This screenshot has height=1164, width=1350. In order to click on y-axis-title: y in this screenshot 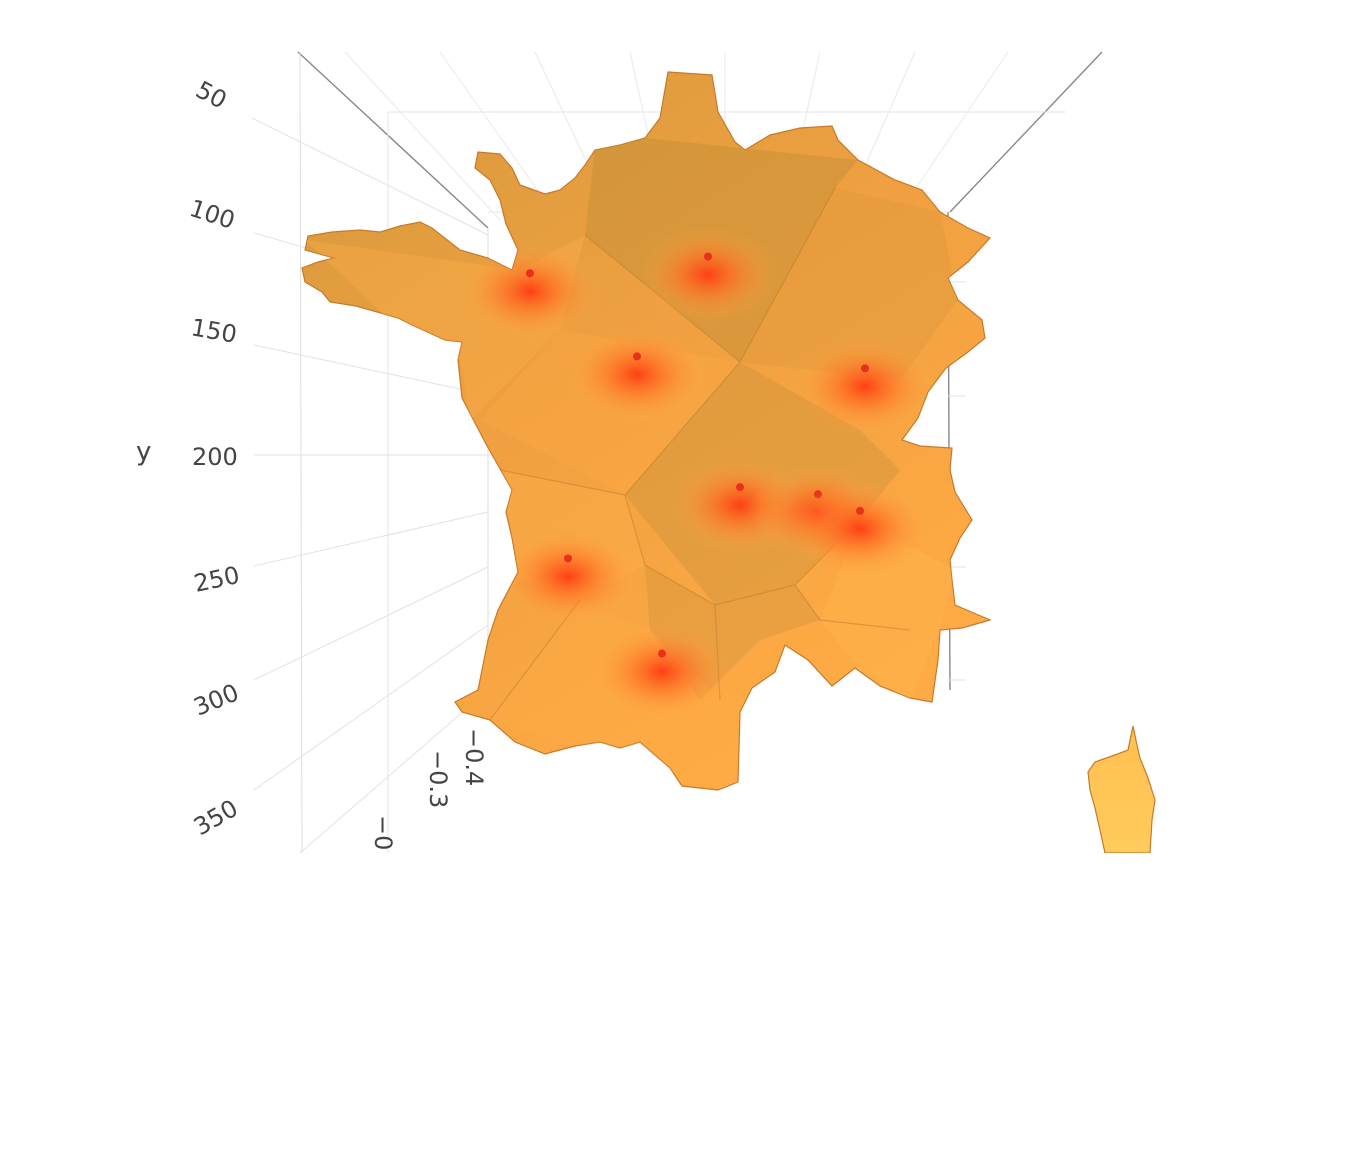, I will do `click(143, 452)`.